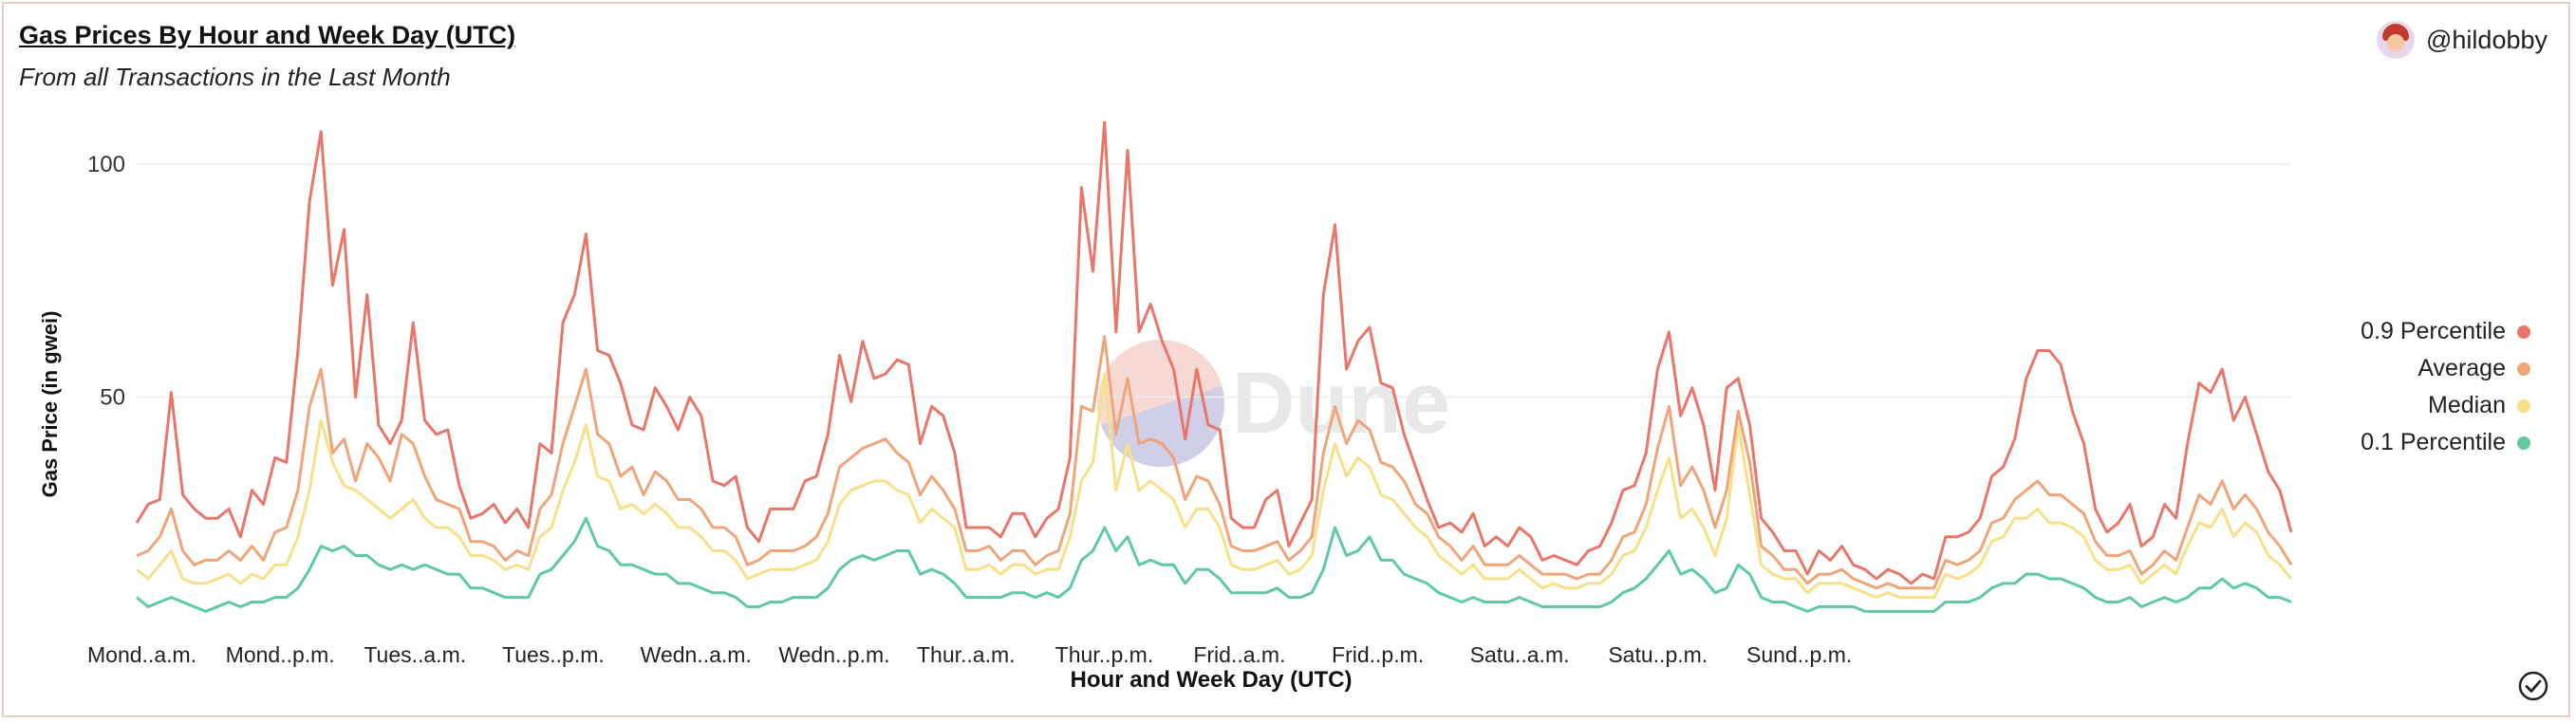 The width and height of the screenshot is (2576, 723). What do you see at coordinates (554, 654) in the screenshot?
I see `x-tick-label: Tues..p.m.` at bounding box center [554, 654].